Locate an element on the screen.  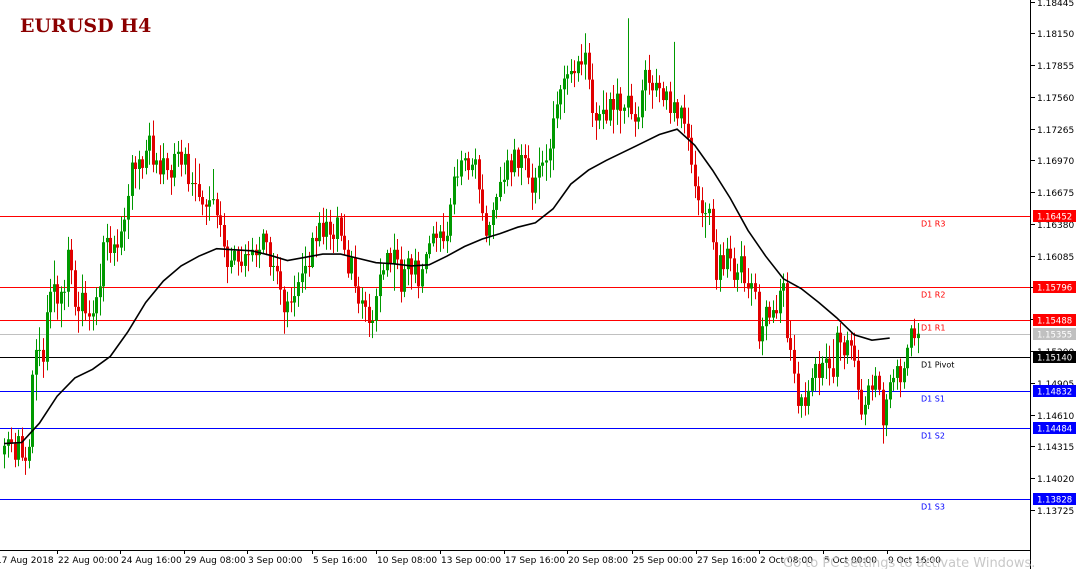
level-price-tag-5: 1.14484 is located at coordinates (1054, 430).